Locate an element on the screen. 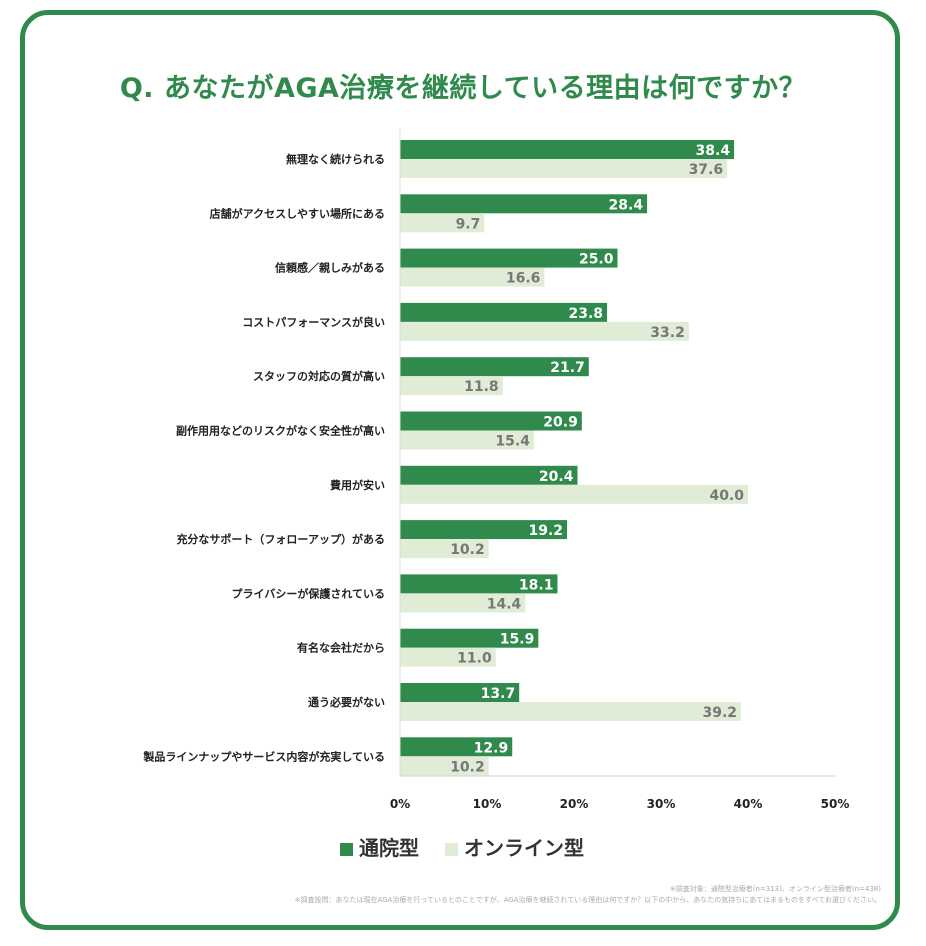 Image resolution: width=926 pixels, height=946 pixels. data-label: 37.6 is located at coordinates (706, 170).